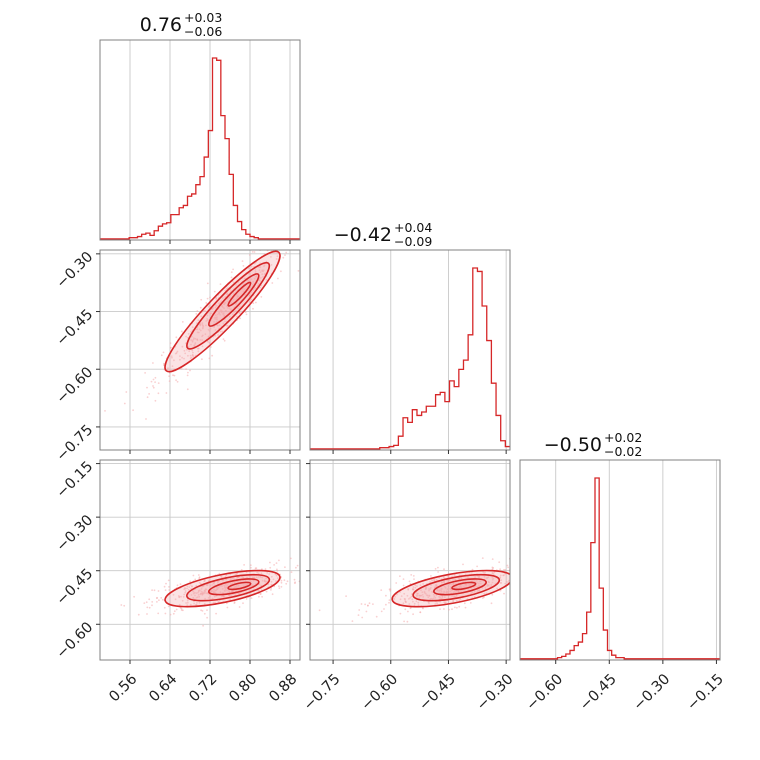 This screenshot has height=760, width=760. I want to click on density-contour, so click(464, 586).